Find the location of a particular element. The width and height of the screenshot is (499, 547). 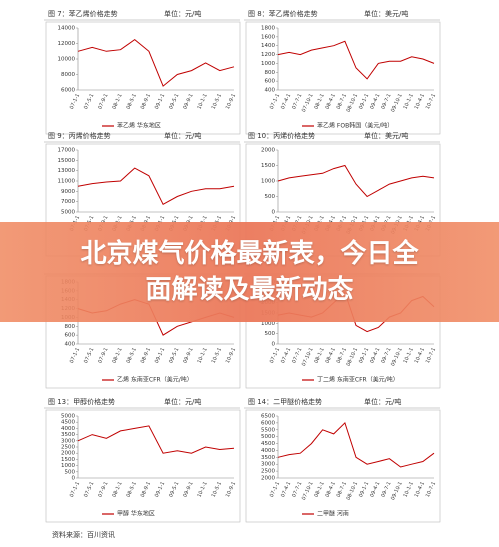

legend-label: 苯乙烯 FOB韩国（美元/吨） is located at coordinates (355, 126).